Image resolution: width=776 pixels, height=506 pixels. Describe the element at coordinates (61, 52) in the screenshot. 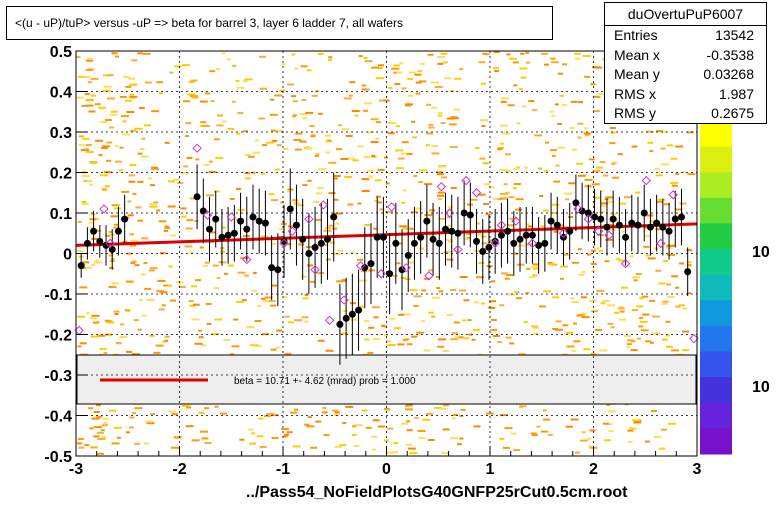

I see `y-tick-label: 0.5` at that location.